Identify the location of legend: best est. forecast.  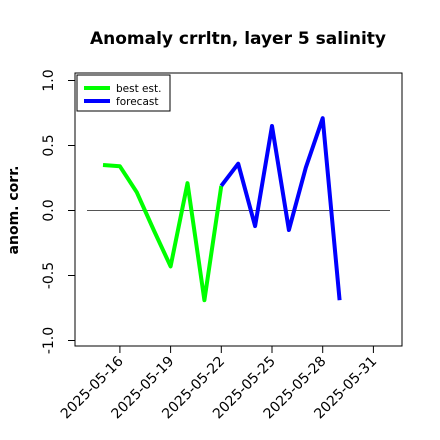
(123, 93).